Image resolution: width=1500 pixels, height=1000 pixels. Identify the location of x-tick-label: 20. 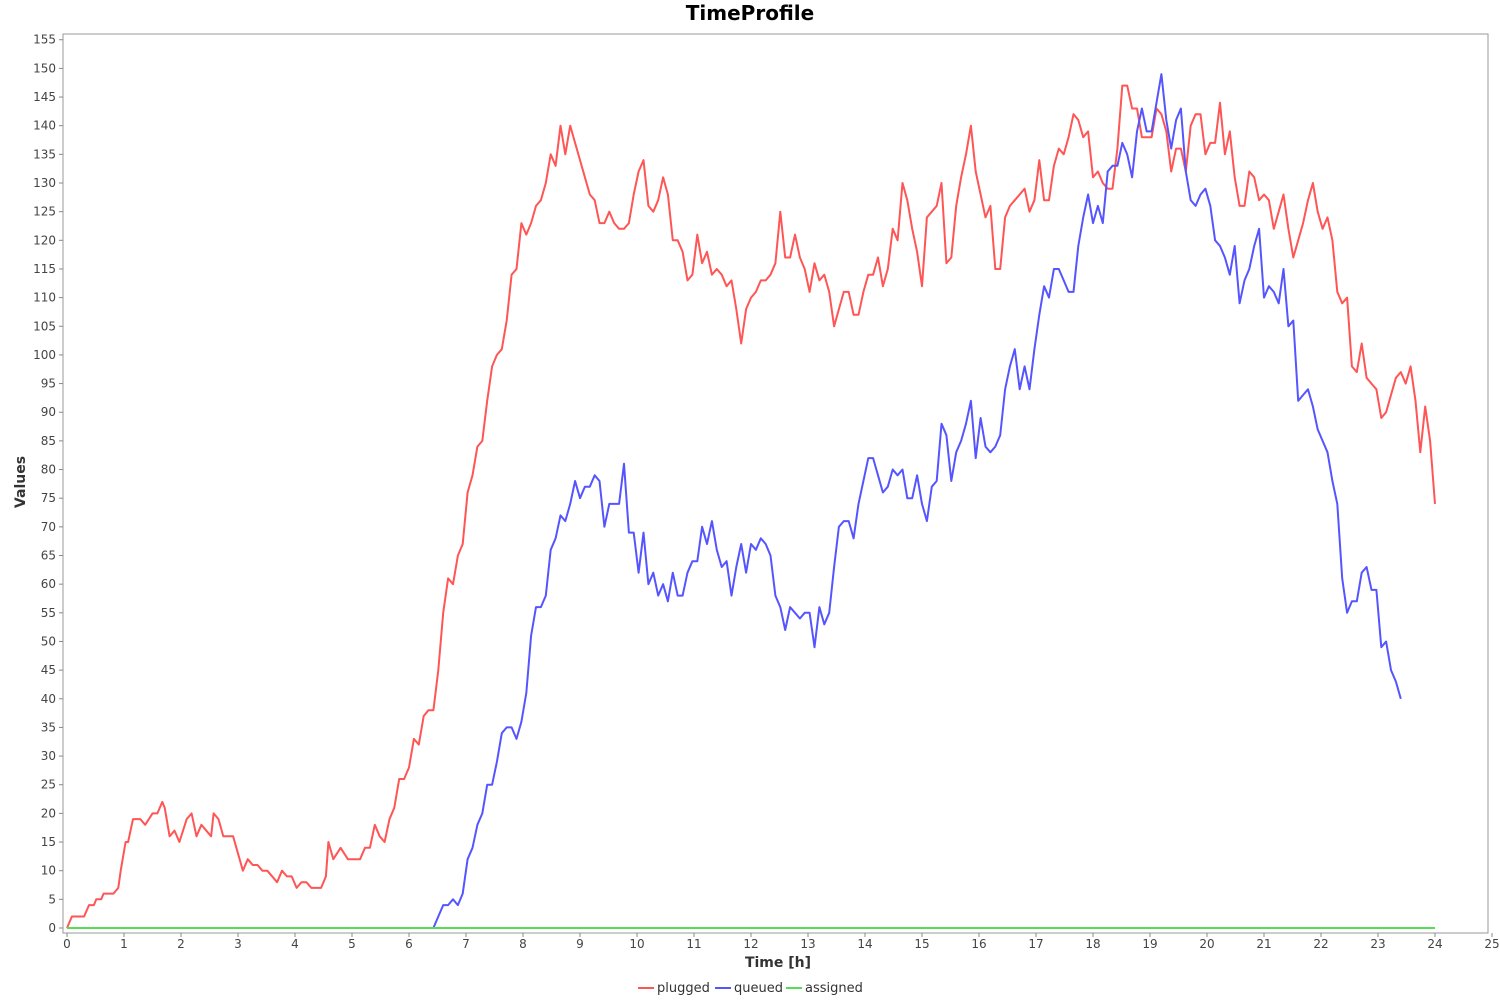
(1206, 944).